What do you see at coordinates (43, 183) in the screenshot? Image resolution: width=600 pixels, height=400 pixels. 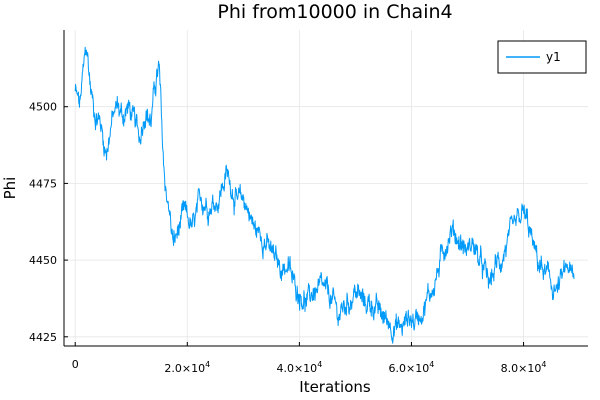 I see `y-tick-label: 4475` at bounding box center [43, 183].